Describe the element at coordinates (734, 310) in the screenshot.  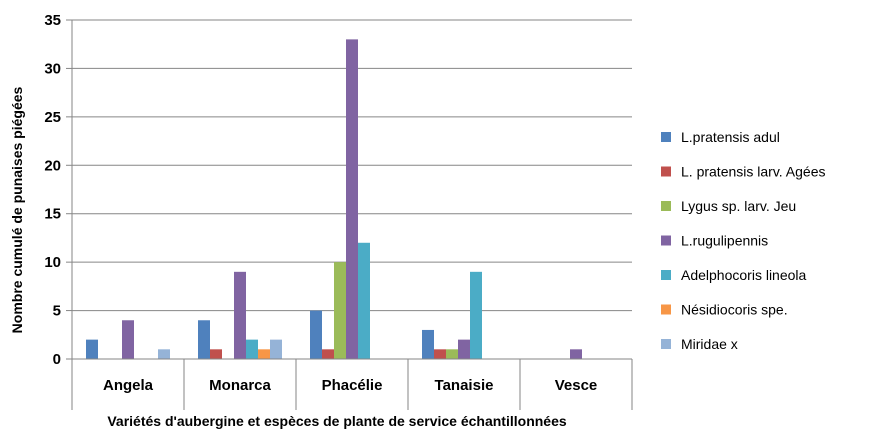
I see `legend-label: Nésidiocoris spe.` at that location.